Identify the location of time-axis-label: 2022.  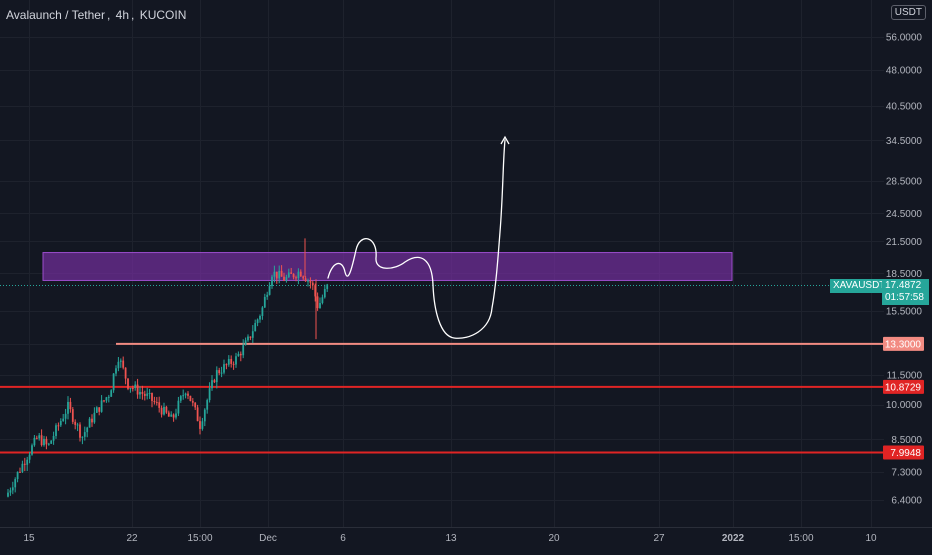
(733, 538).